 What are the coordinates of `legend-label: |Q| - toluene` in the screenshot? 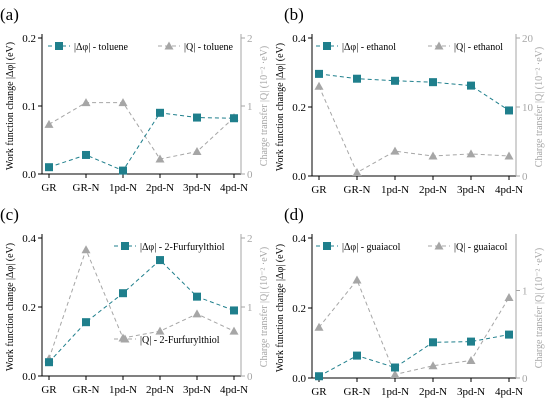 It's located at (209, 47).